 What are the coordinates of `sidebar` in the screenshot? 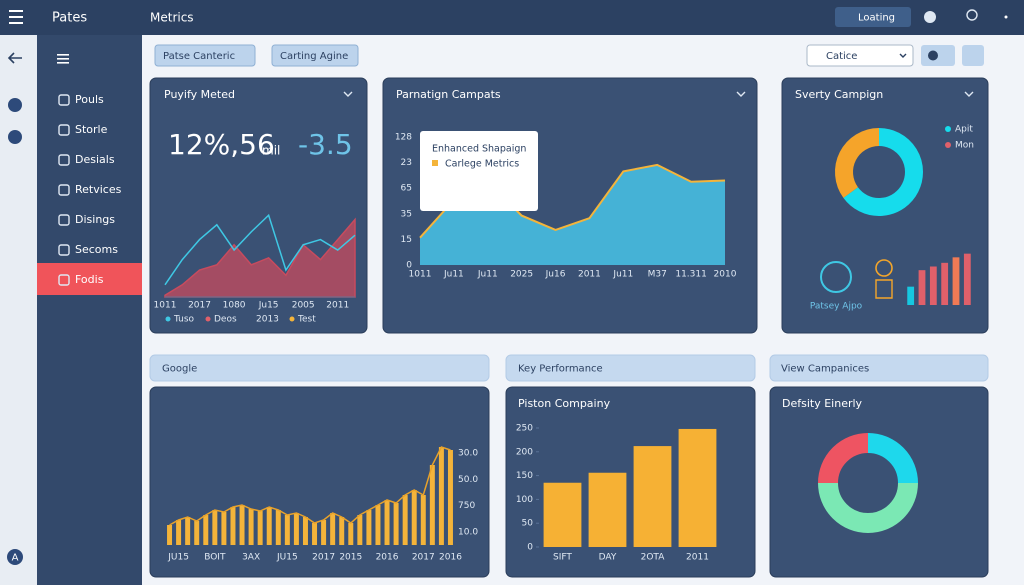 It's located at (89, 310).